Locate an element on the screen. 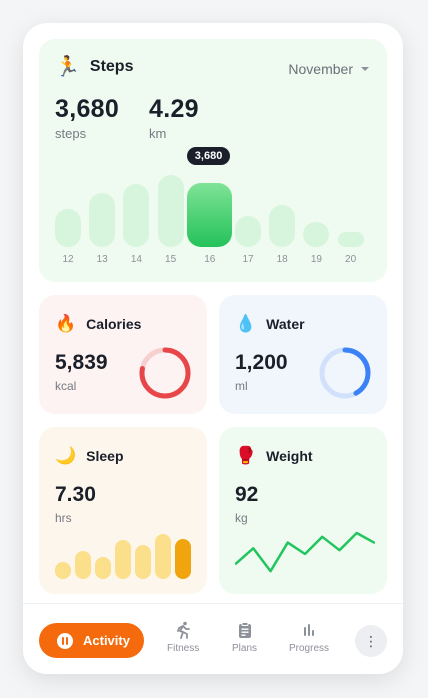  distance-stat: 4.29 km is located at coordinates (174, 118).